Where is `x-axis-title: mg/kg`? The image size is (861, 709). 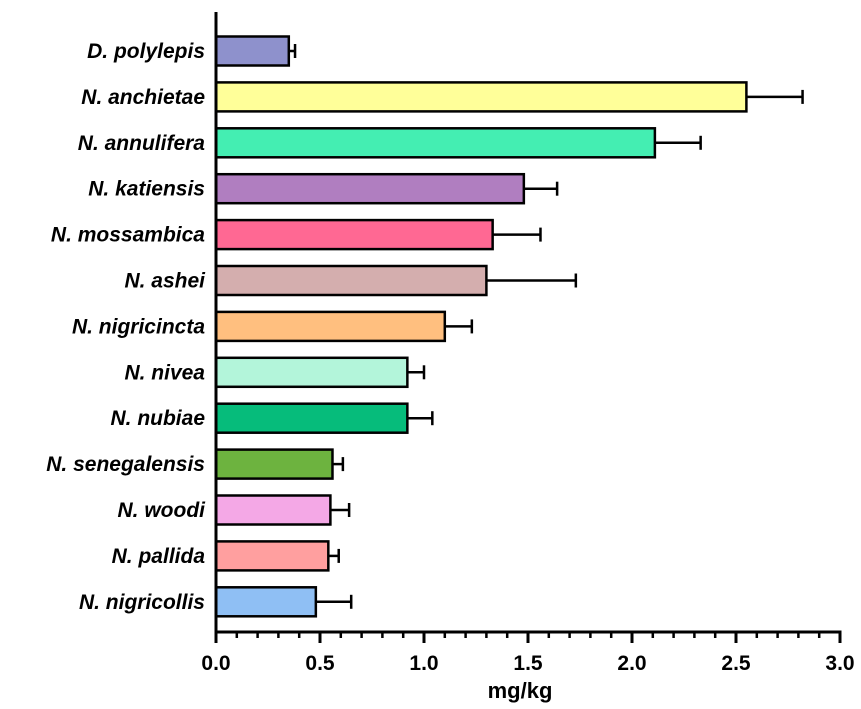 x-axis-title: mg/kg is located at coordinates (520, 690).